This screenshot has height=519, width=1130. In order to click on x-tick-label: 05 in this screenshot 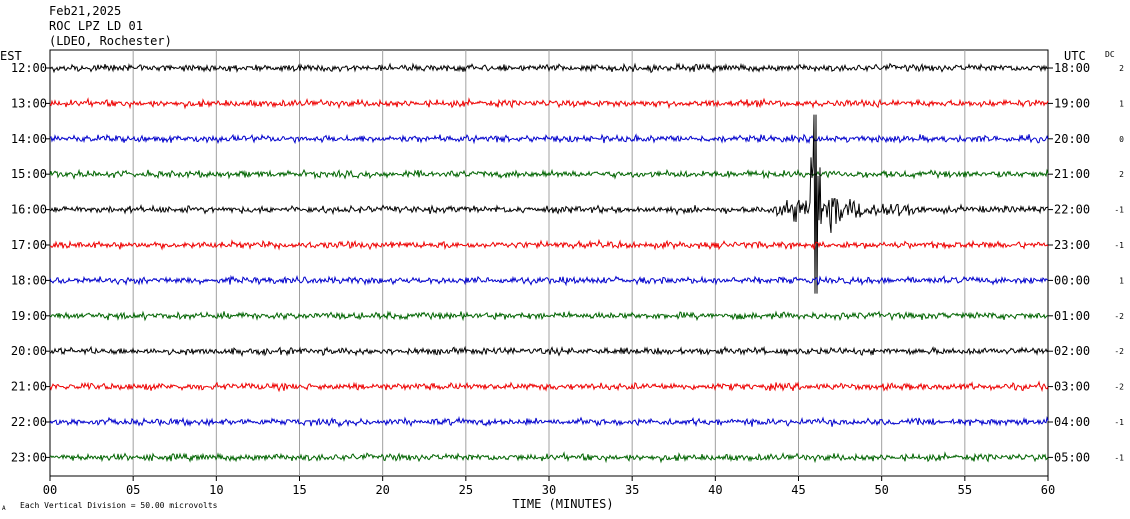, I will do `click(133, 490)`.